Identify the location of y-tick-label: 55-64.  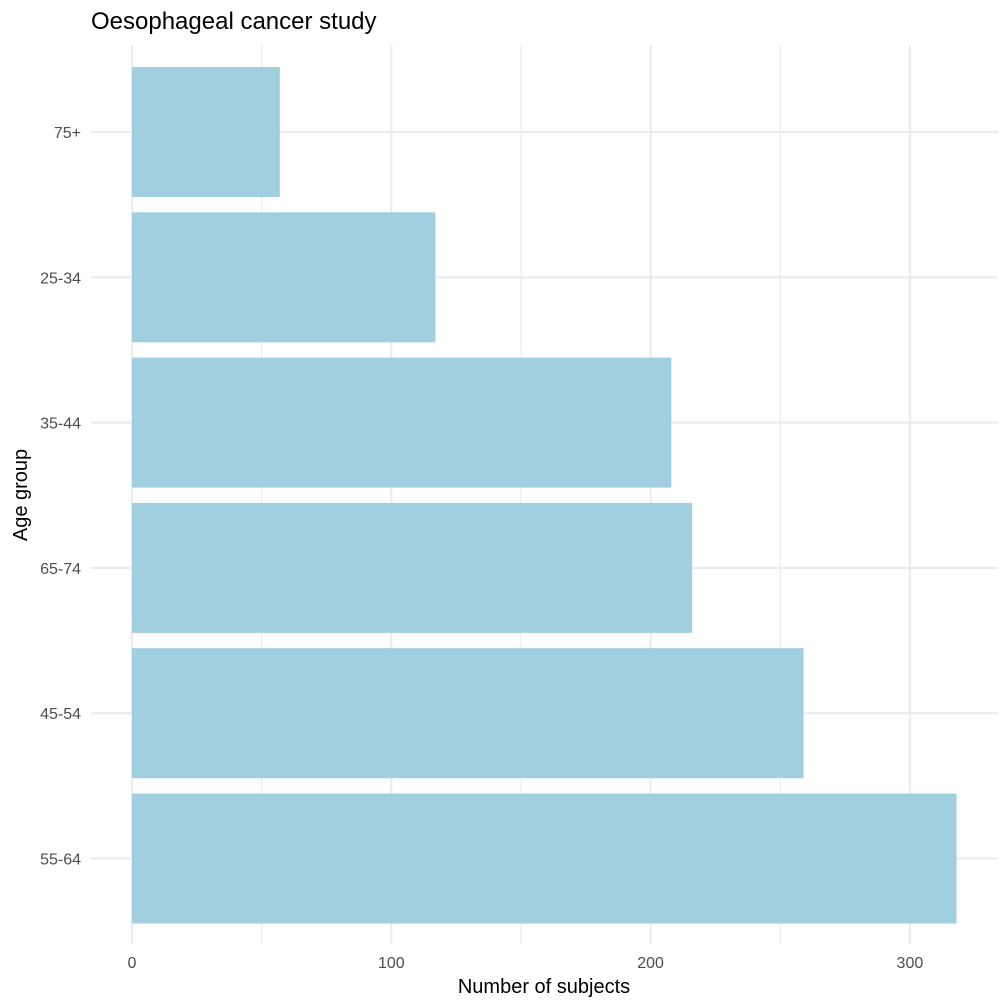
(60, 860).